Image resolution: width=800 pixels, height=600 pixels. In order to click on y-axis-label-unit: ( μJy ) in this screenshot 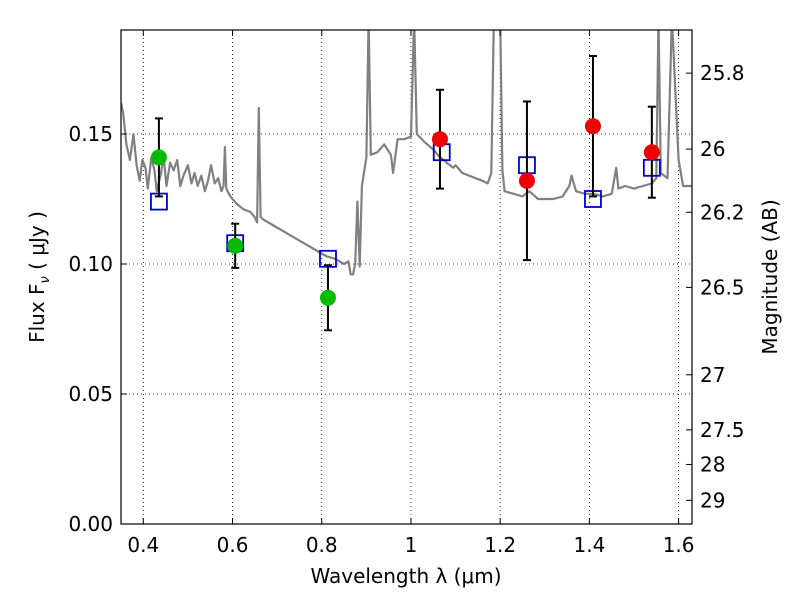, I will do `click(37, 243)`.